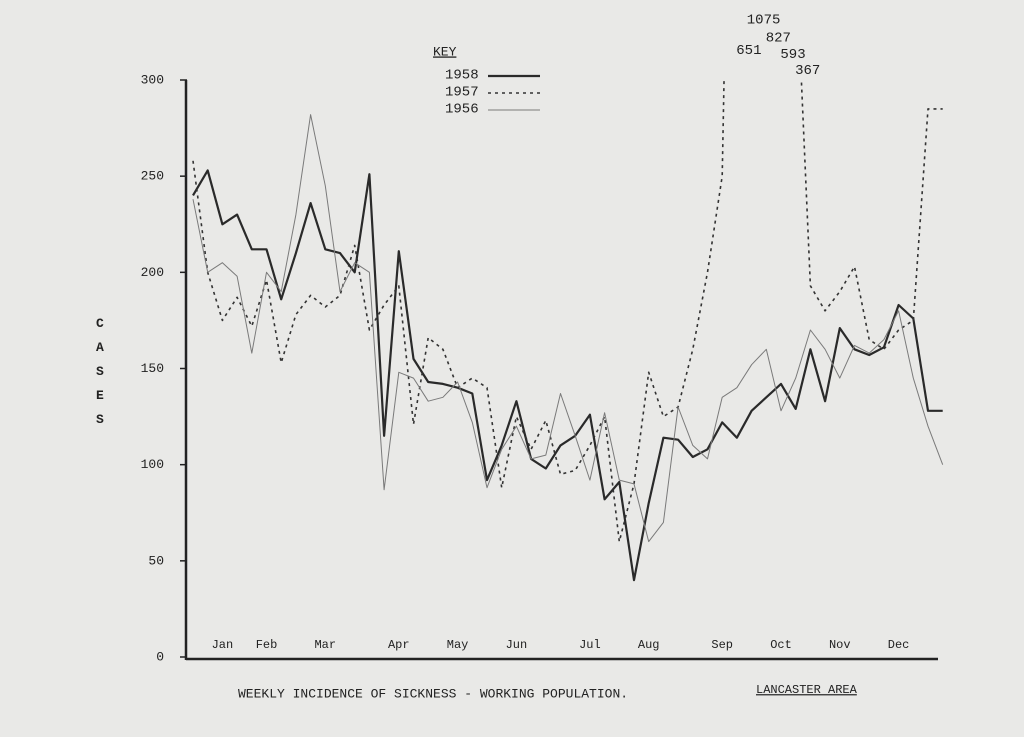 Image resolution: width=1024 pixels, height=737 pixels. I want to click on off-scale-label: 367, so click(807, 71).